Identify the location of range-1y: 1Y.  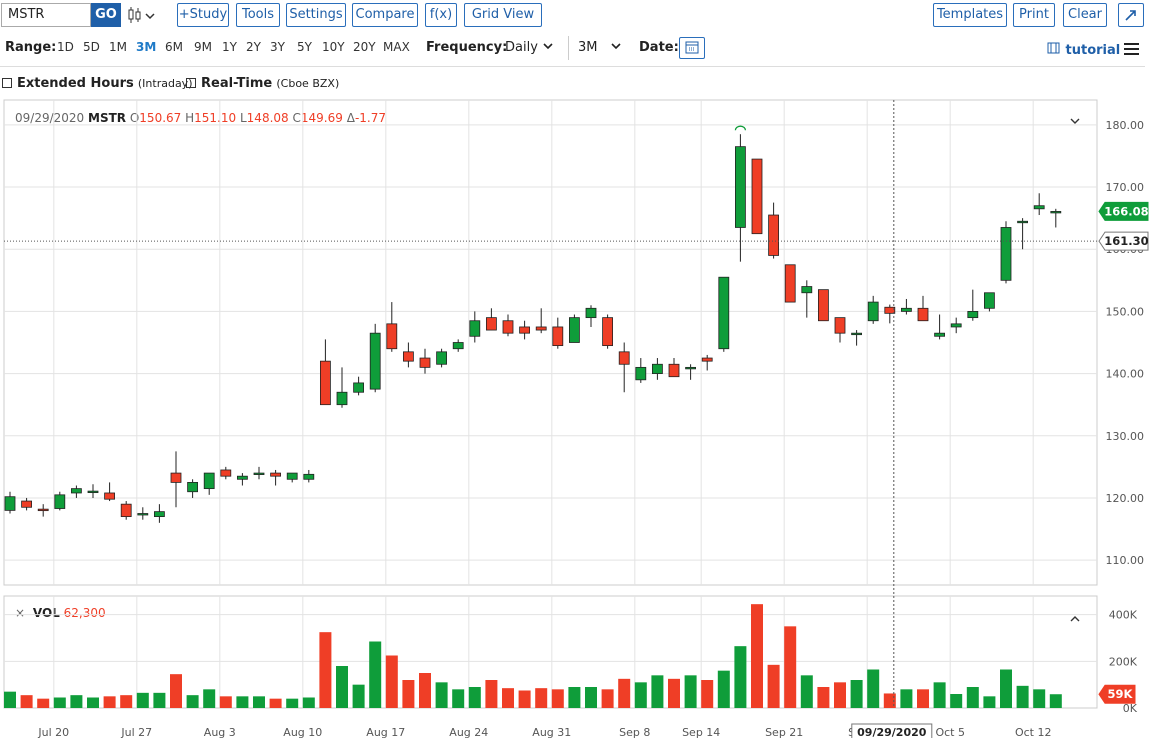
(229, 47).